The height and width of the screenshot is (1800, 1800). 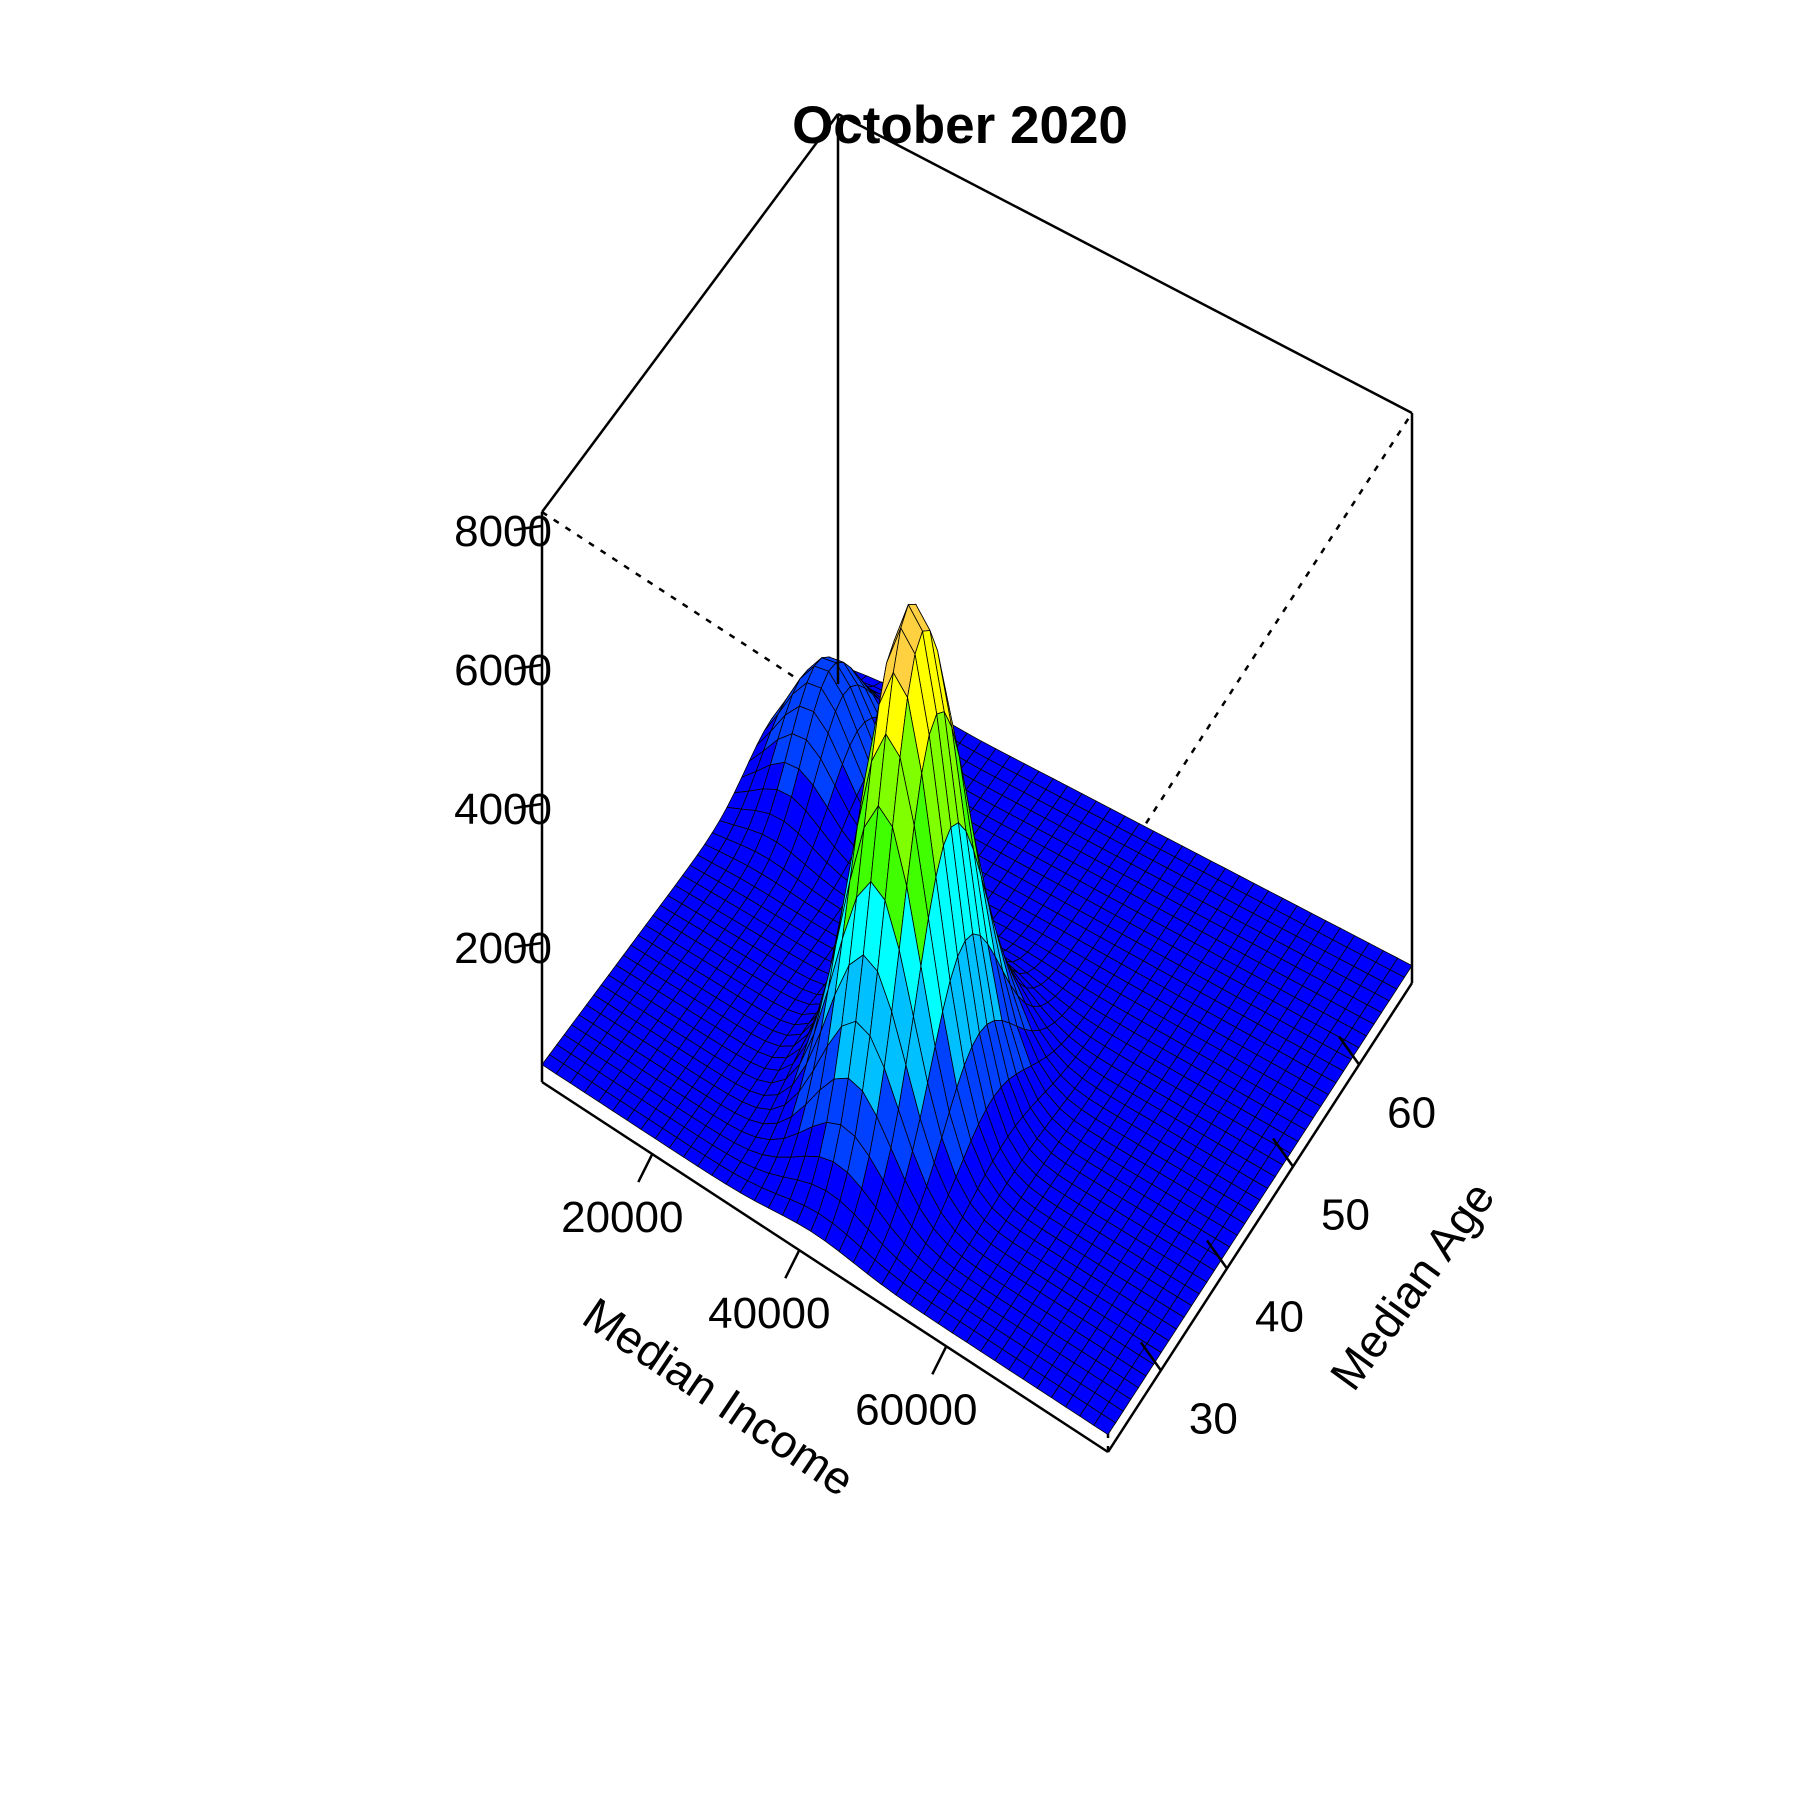 I want to click on surface-facet, so click(x=1105, y=1424).